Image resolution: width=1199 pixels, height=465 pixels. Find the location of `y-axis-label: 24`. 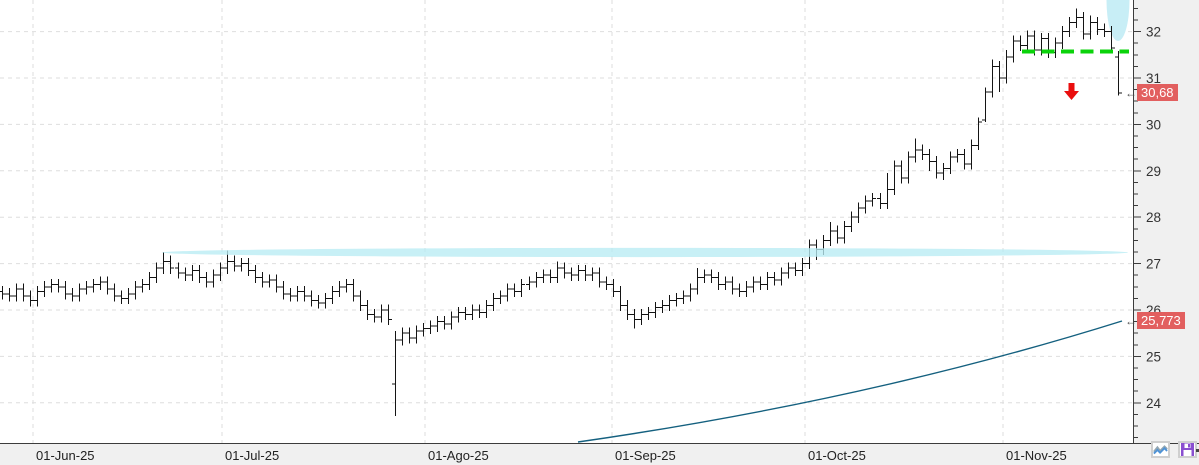

y-axis-label: 24 is located at coordinates (1154, 403).